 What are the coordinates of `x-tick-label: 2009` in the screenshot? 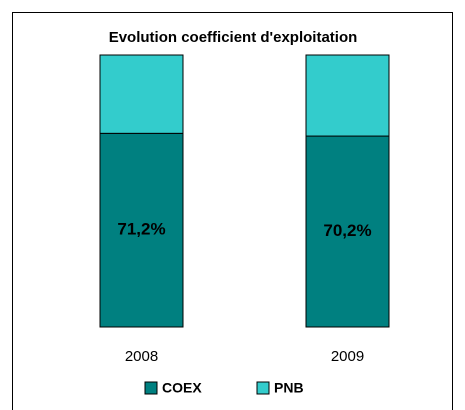 It's located at (347, 356).